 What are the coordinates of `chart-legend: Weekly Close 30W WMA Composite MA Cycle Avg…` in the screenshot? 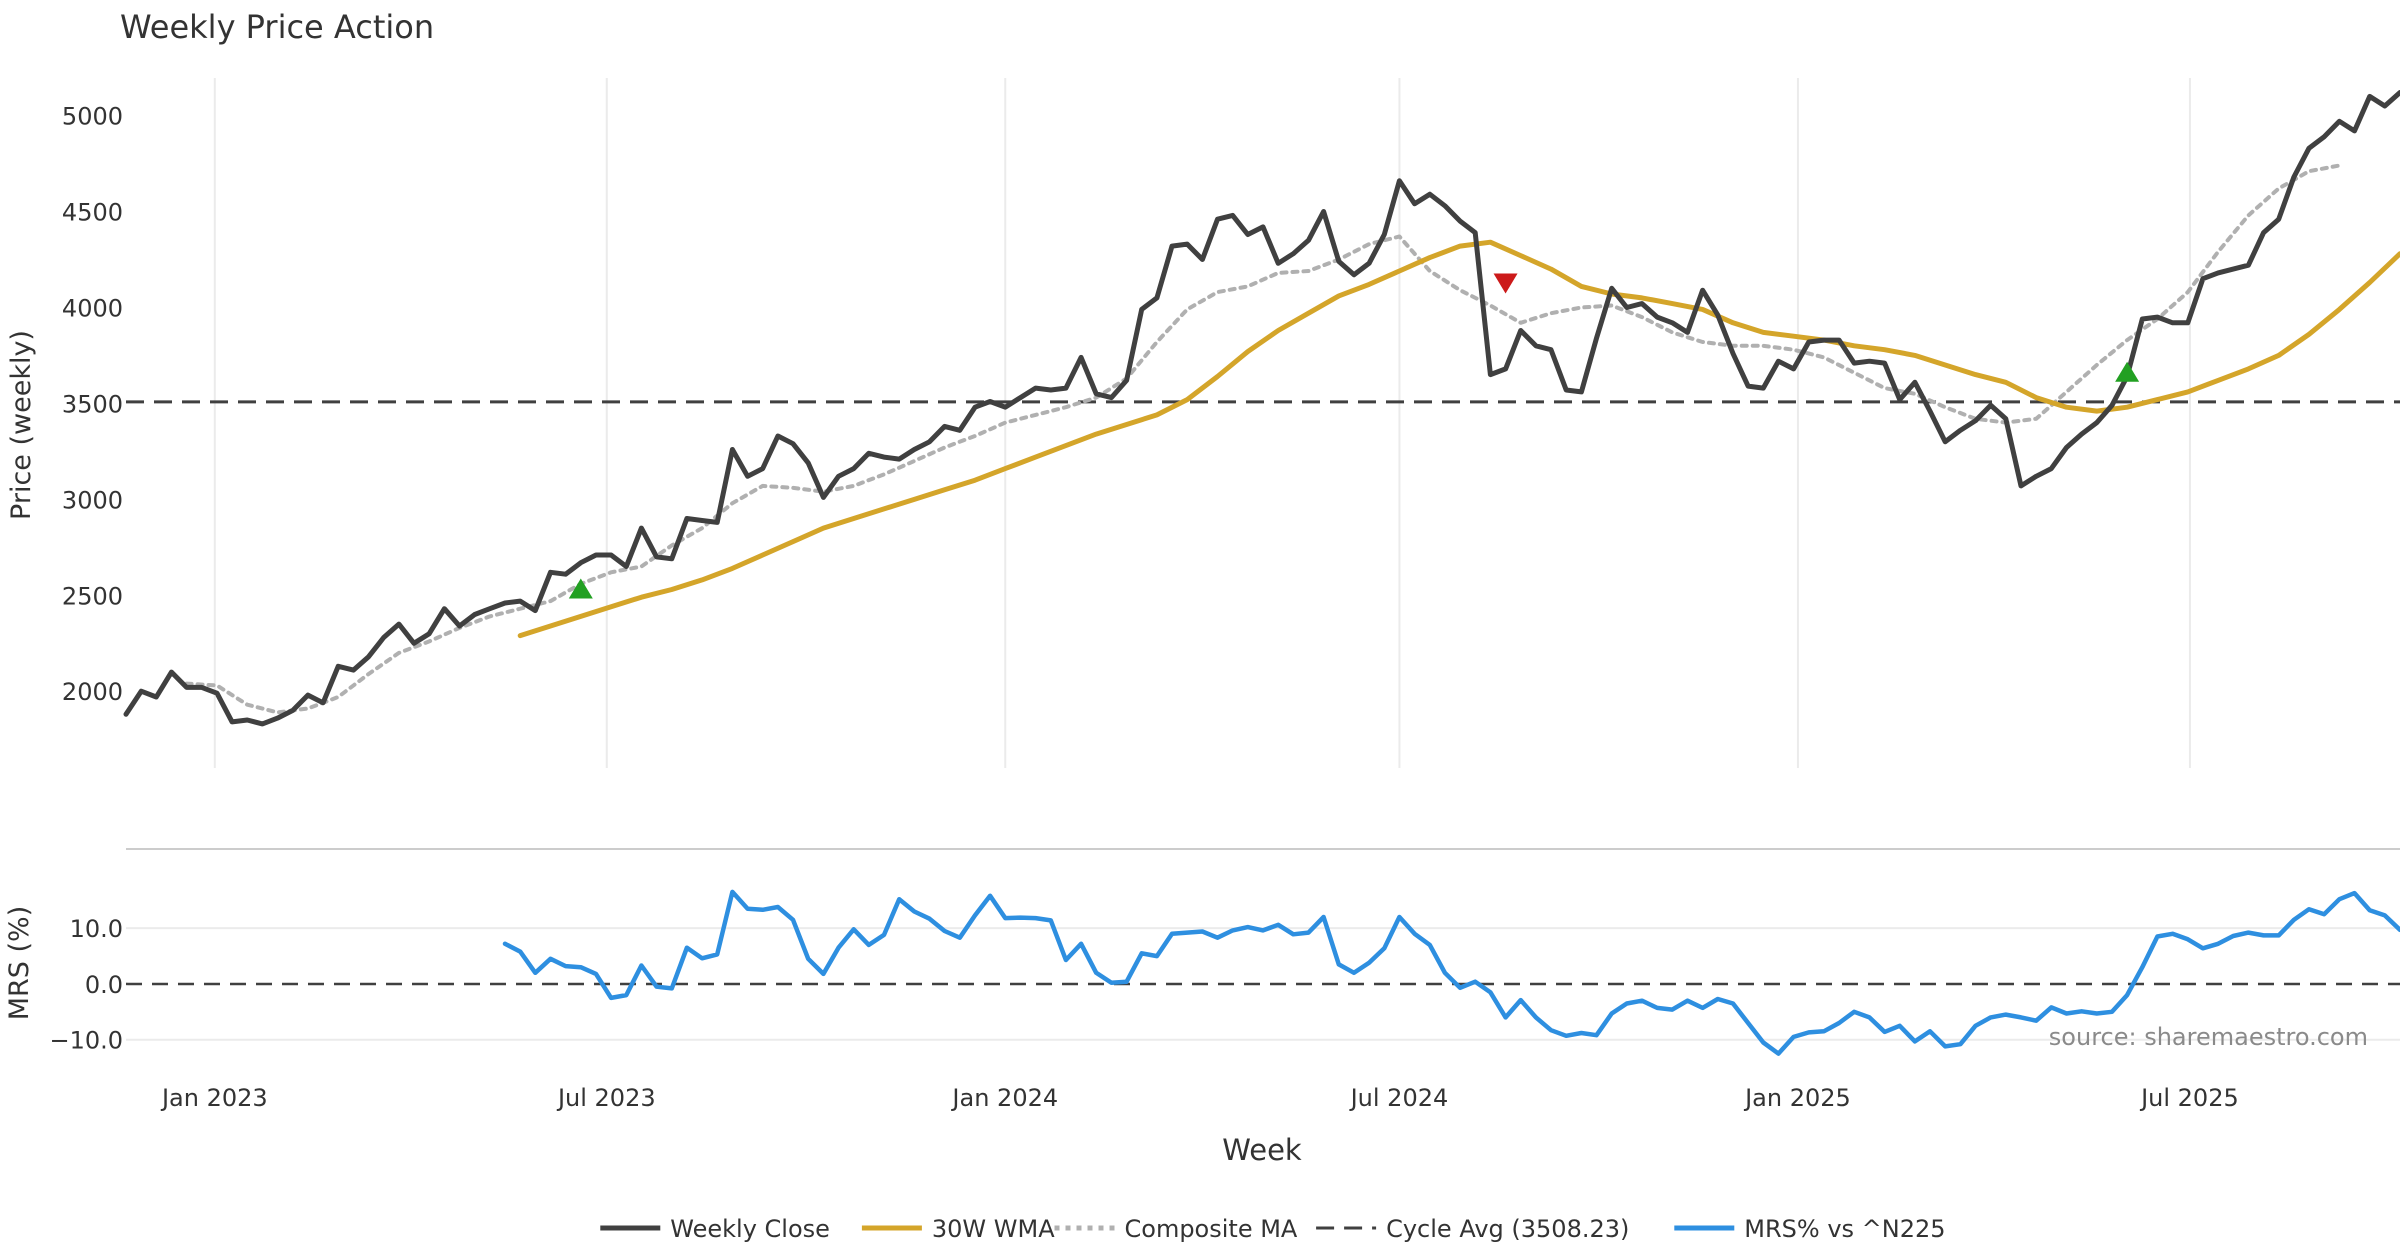 It's located at (1273, 1229).